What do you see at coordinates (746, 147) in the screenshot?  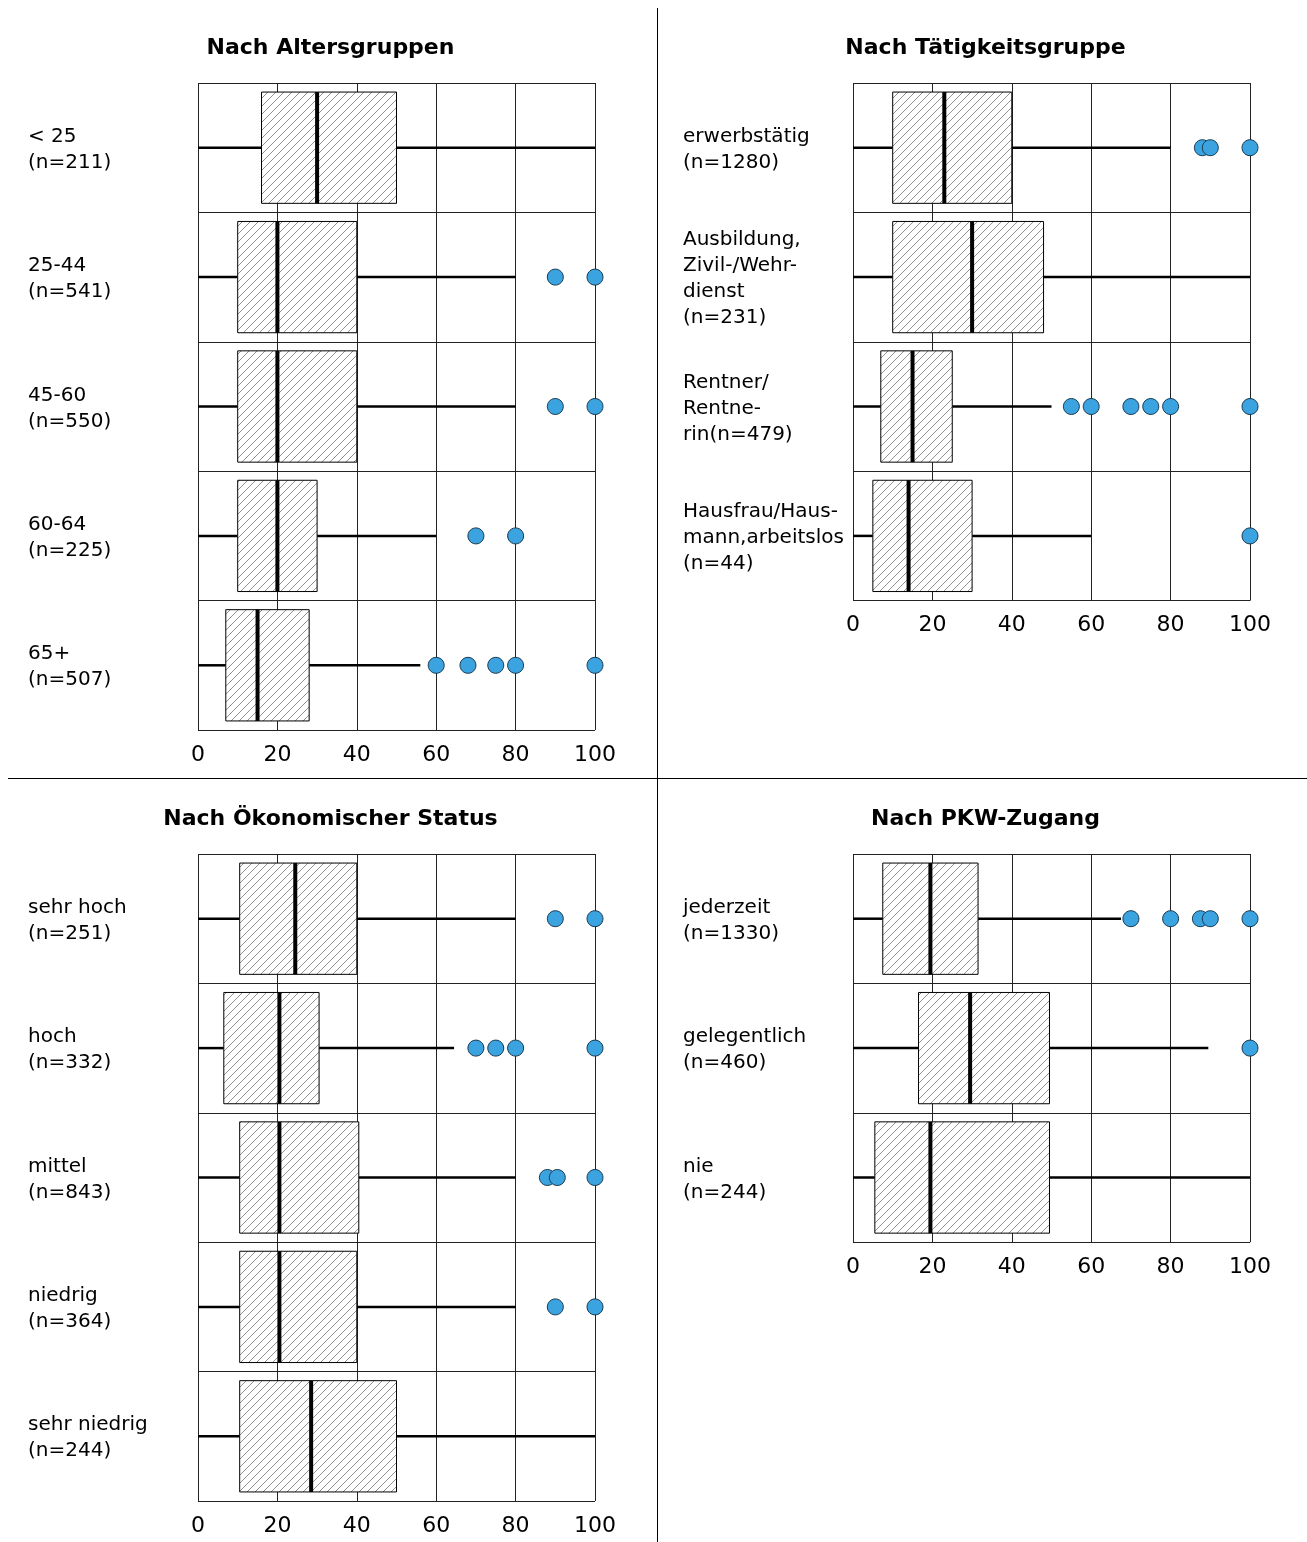 I see `y-tick-label: erwerbstätig (n=1280)` at bounding box center [746, 147].